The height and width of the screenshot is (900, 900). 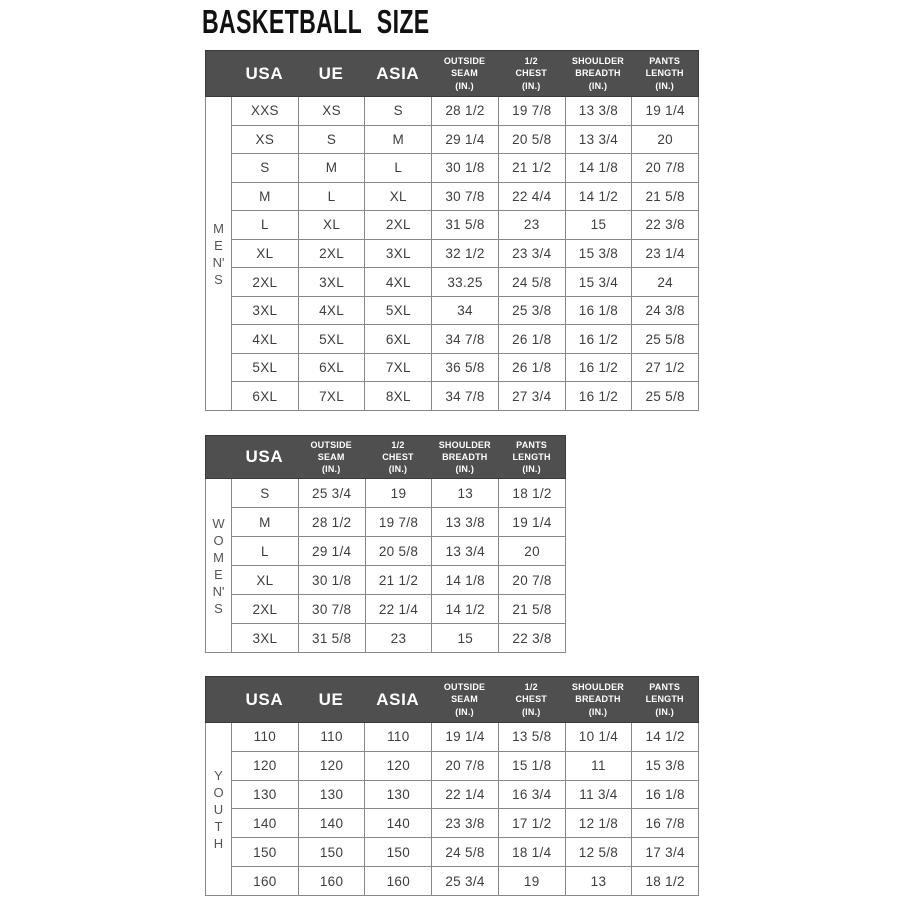 I want to click on table-cell: 36 5/8, so click(x=465, y=367).